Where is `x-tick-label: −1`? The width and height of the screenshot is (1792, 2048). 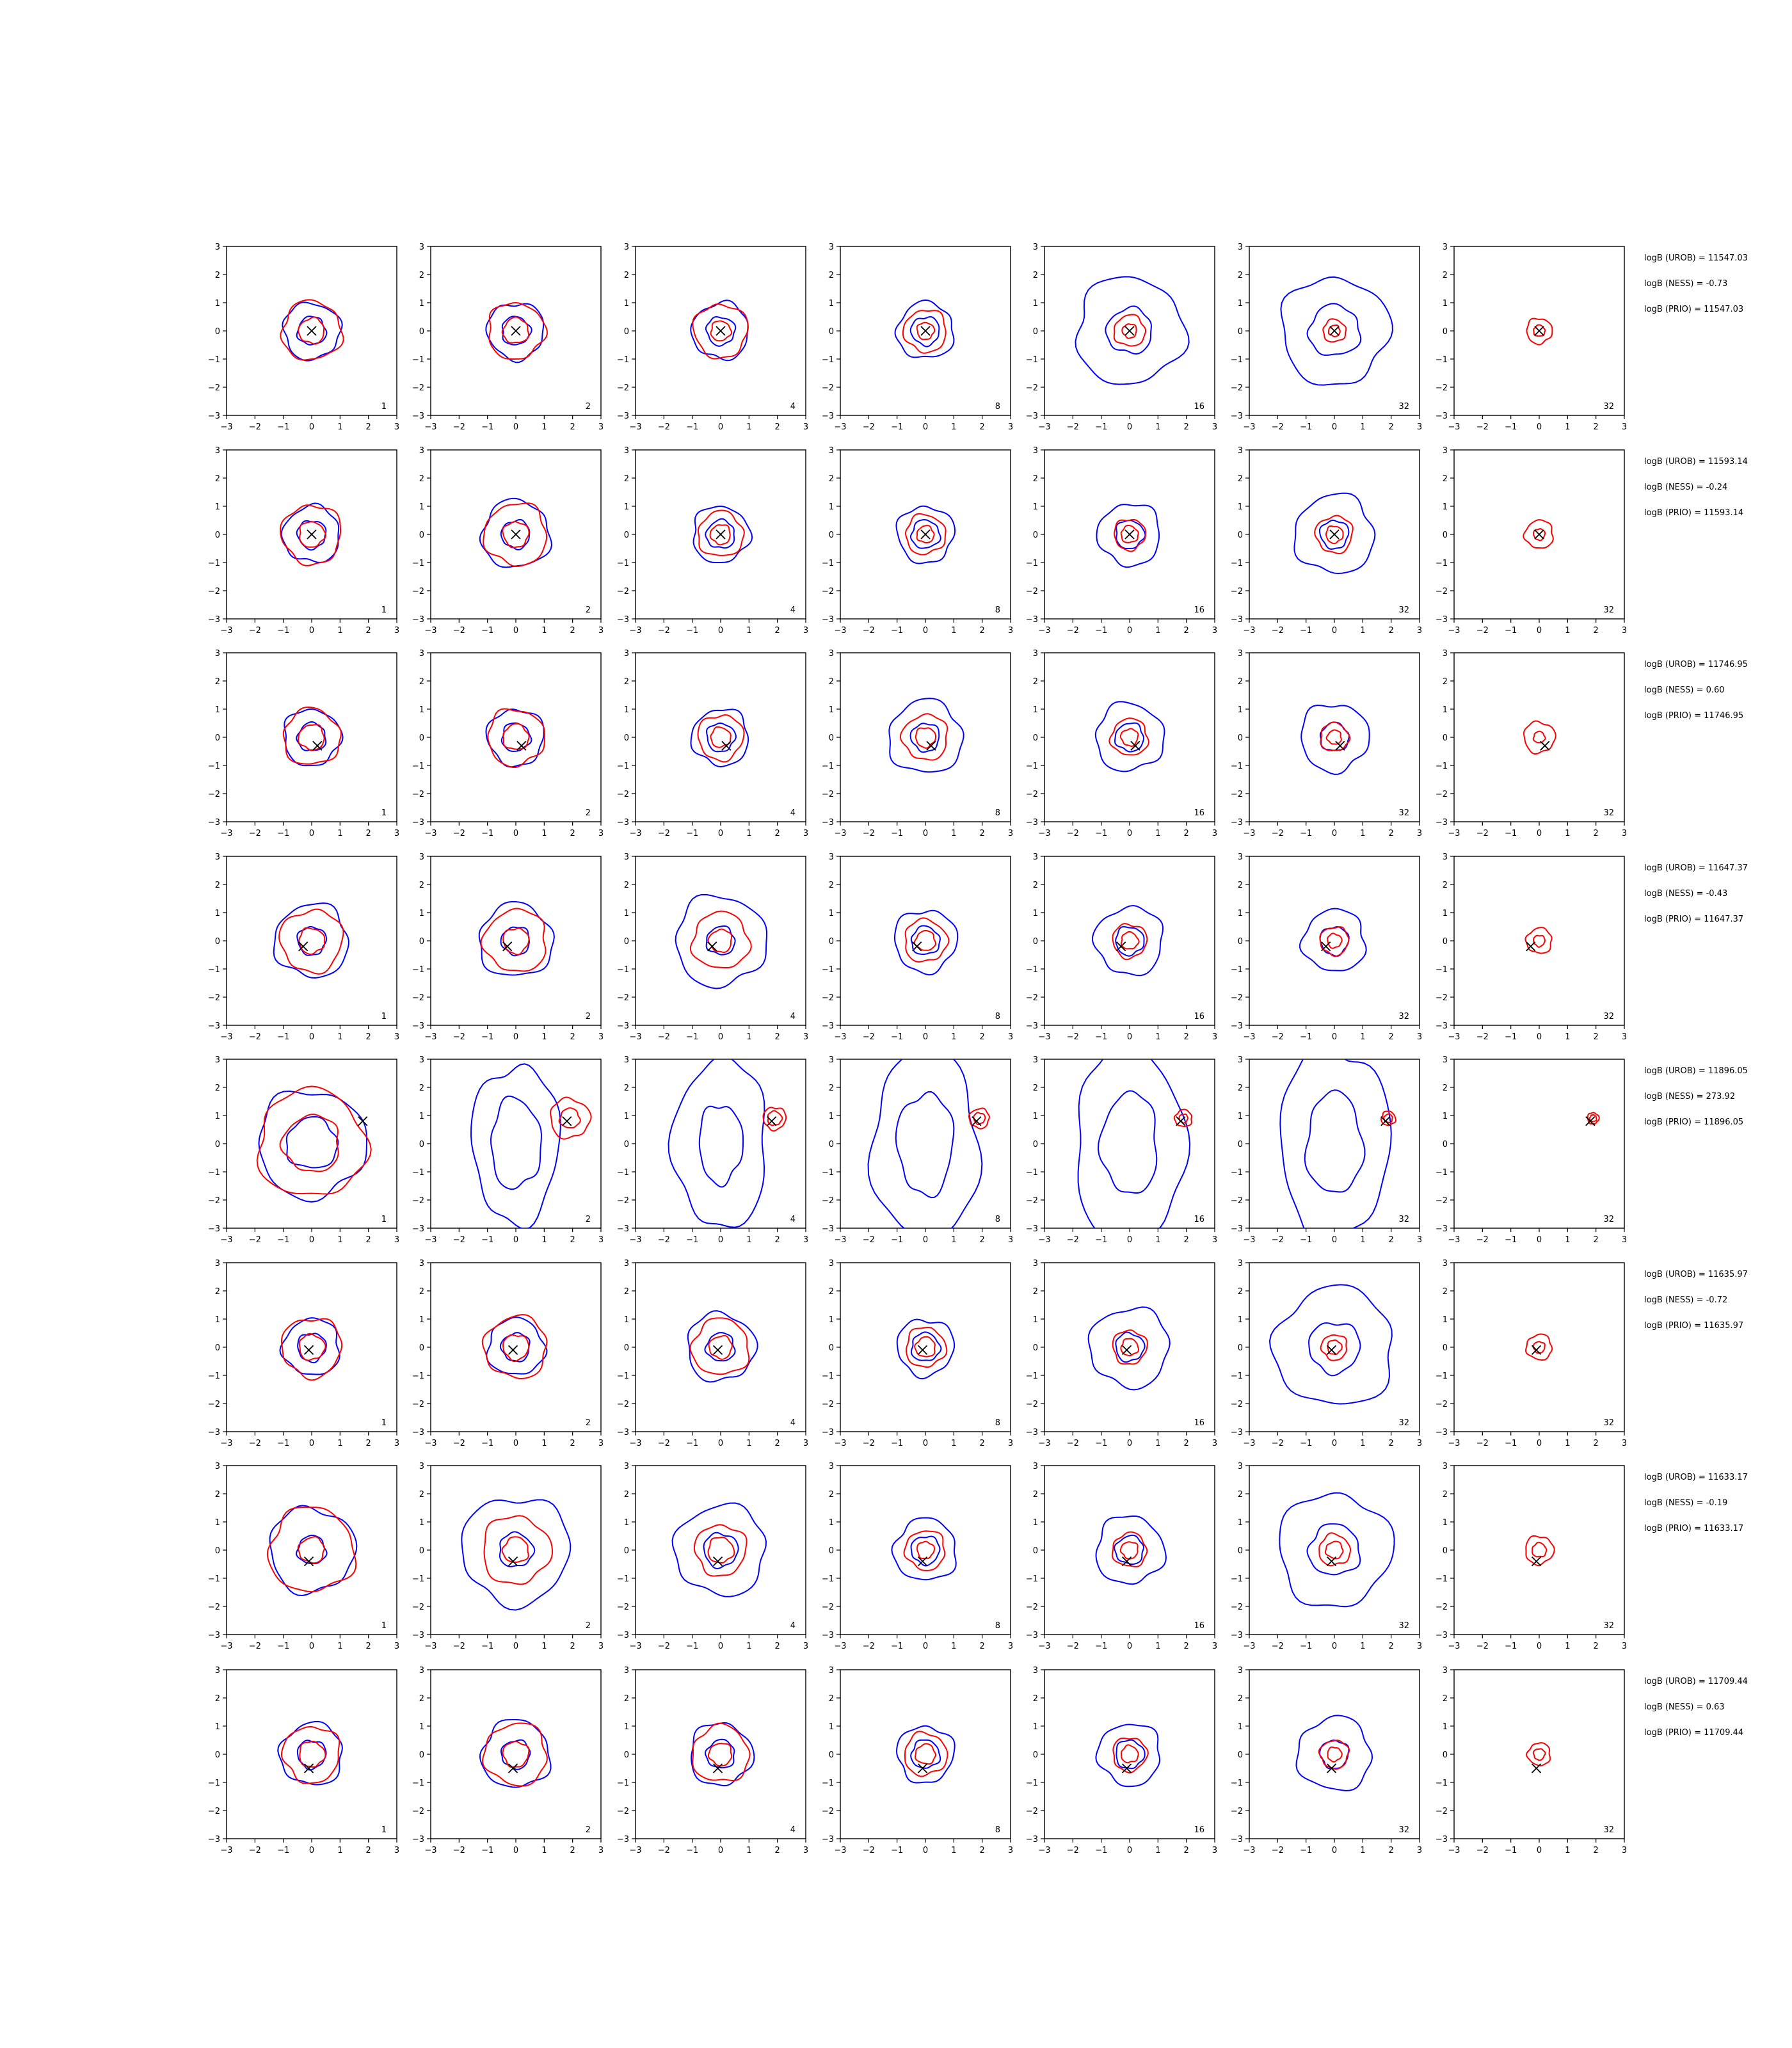 x-tick-label: −1 is located at coordinates (897, 1646).